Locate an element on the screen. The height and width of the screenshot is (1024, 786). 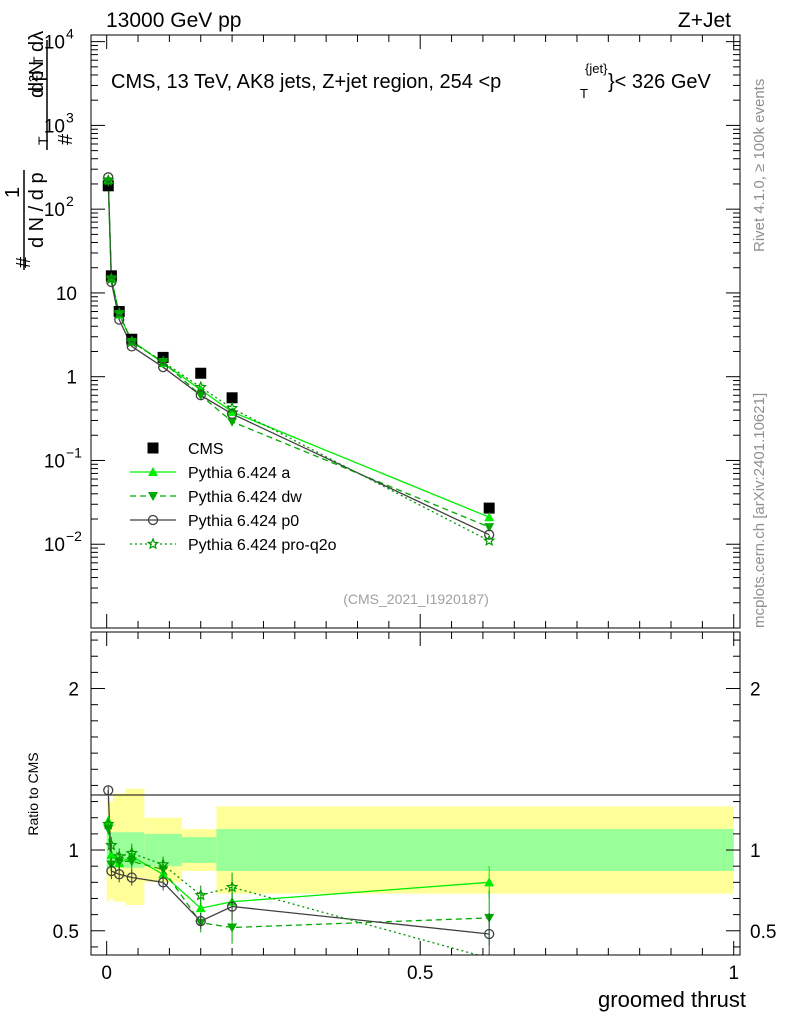
ratio-y-tick-label-left-1: 1 is located at coordinates (73, 851).